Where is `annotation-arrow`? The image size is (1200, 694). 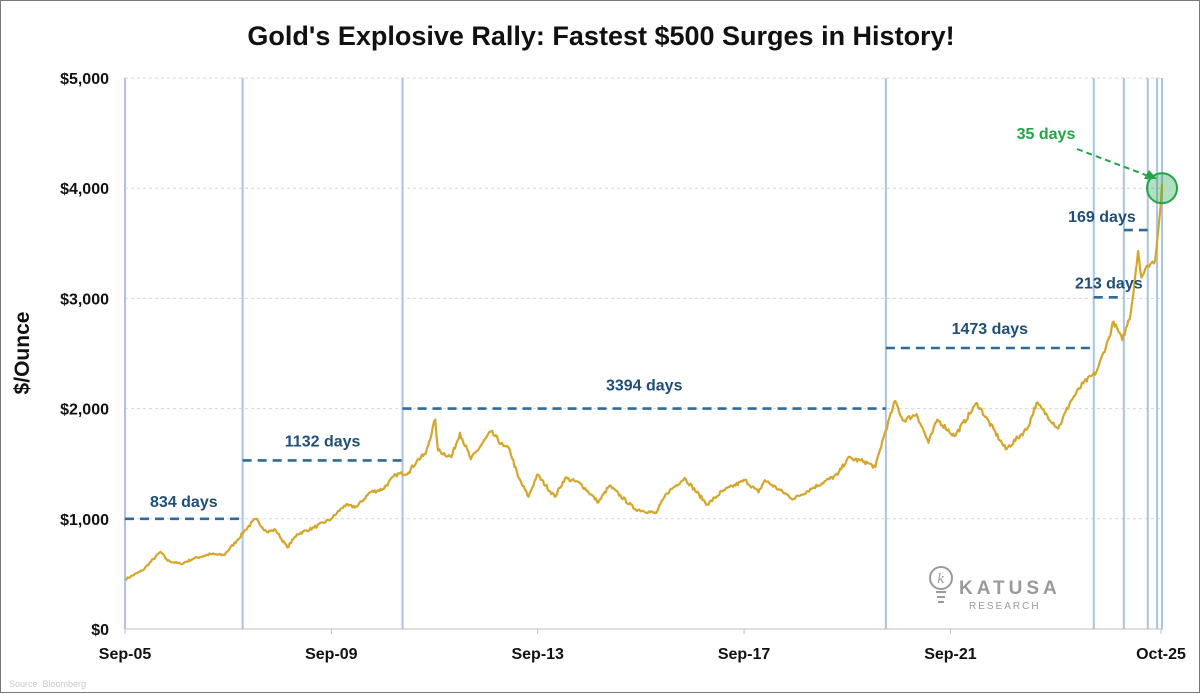
annotation-arrow is located at coordinates (1114, 163).